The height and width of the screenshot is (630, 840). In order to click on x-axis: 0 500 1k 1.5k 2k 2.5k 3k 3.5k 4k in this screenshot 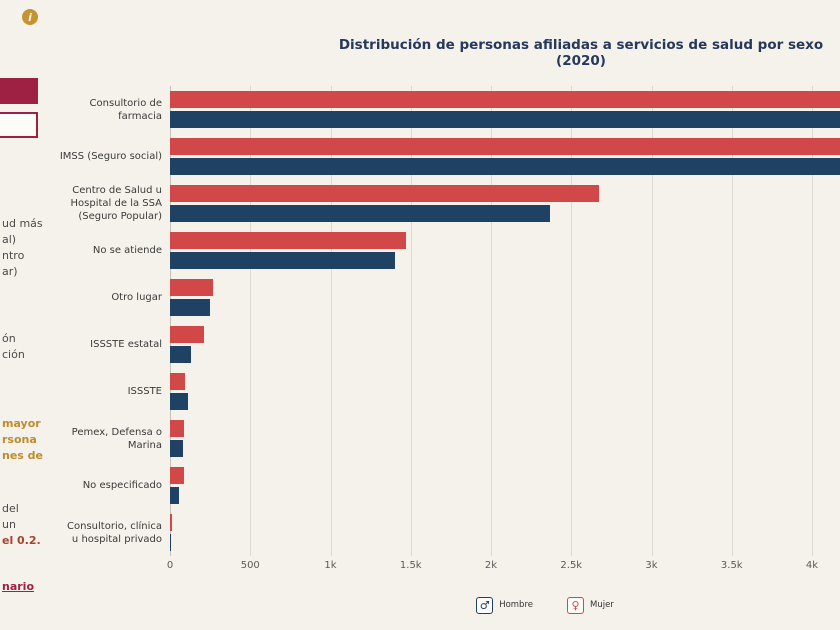, I will do `click(420, 568)`.